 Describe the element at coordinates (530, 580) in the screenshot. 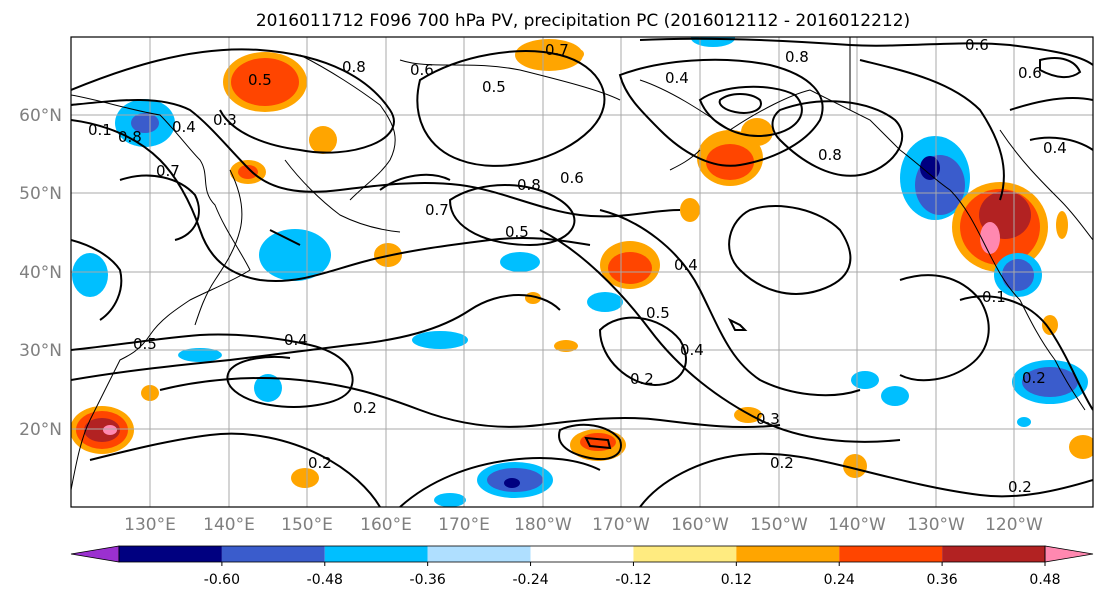

I see `colorbar-tick-label: -0.24` at that location.